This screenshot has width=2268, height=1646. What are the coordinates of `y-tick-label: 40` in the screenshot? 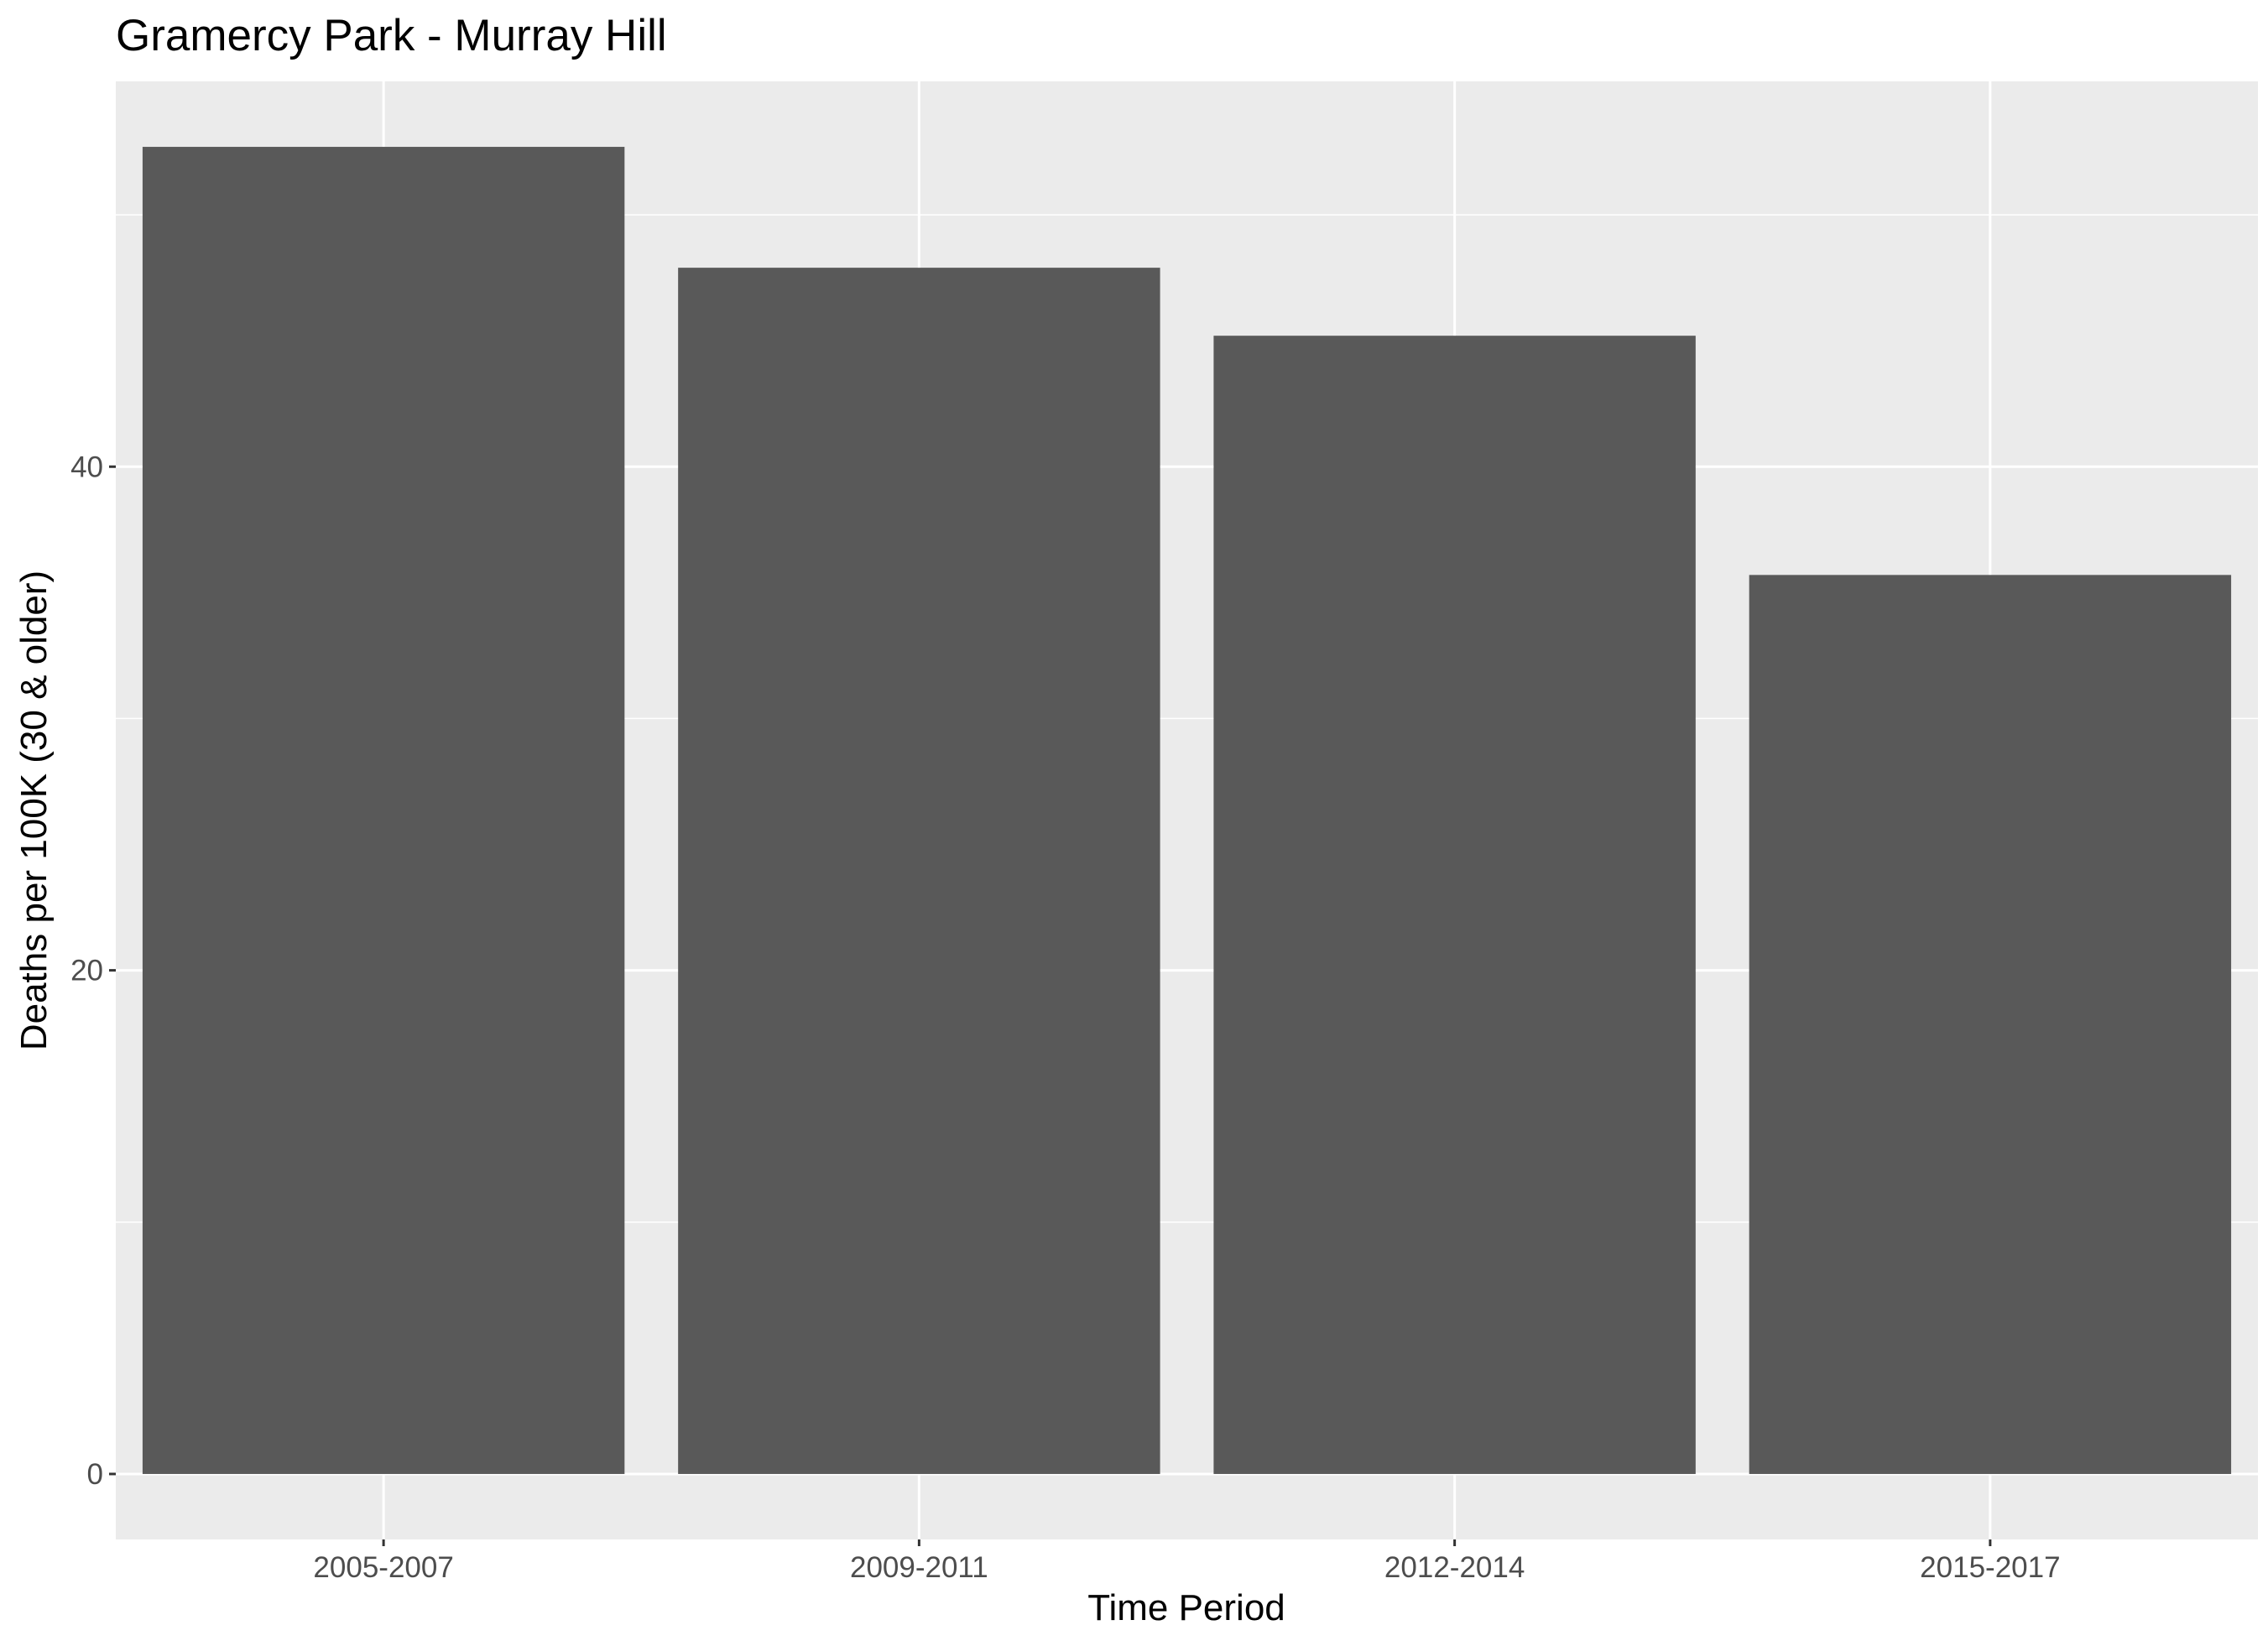 It's located at (86, 467).